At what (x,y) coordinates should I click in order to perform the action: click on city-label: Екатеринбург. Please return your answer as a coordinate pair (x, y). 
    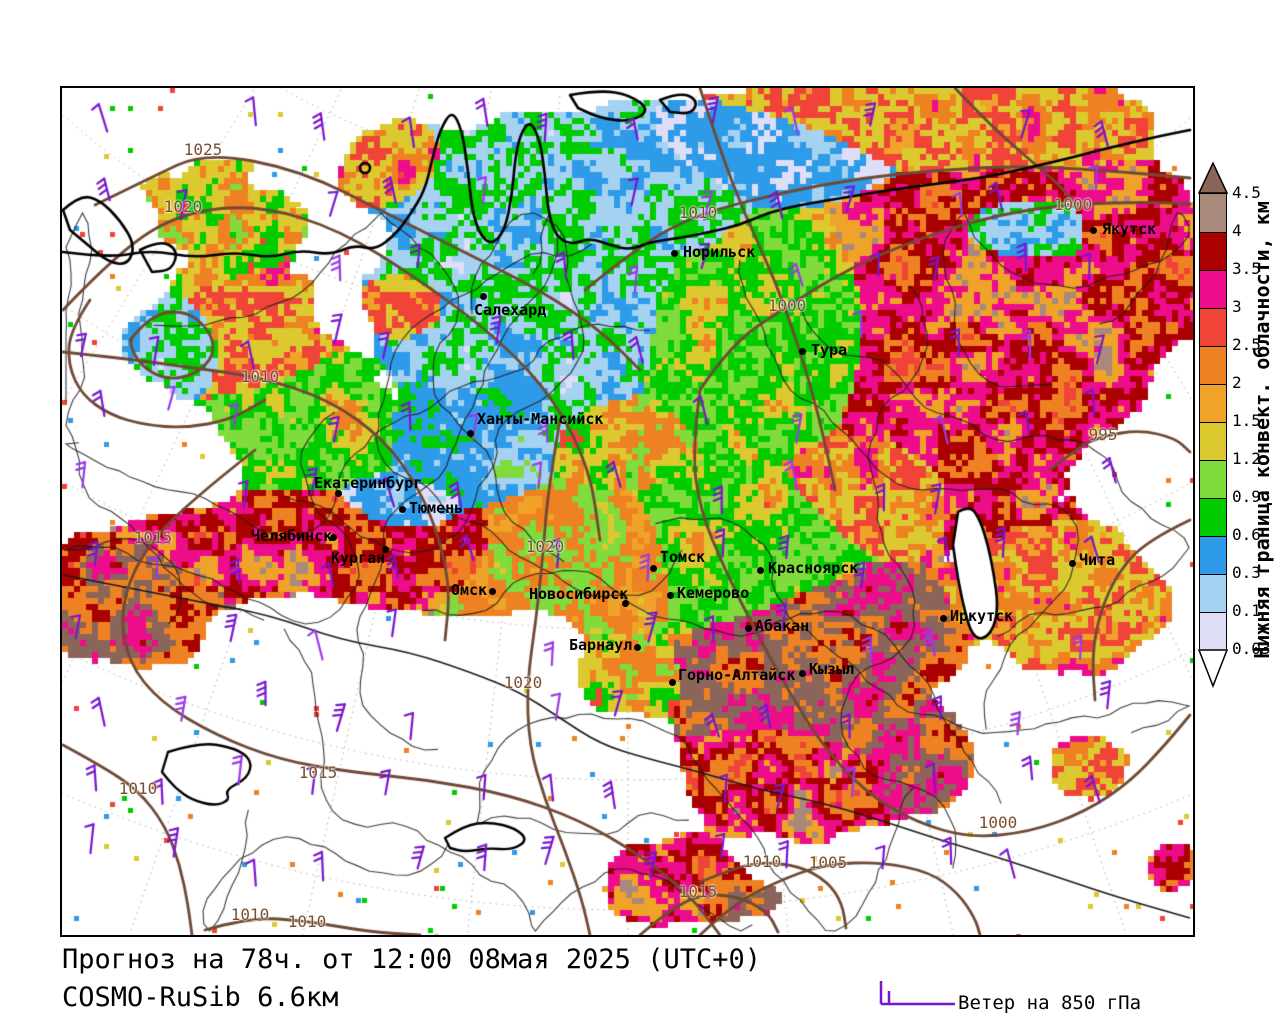
    Looking at the image, I should click on (368, 483).